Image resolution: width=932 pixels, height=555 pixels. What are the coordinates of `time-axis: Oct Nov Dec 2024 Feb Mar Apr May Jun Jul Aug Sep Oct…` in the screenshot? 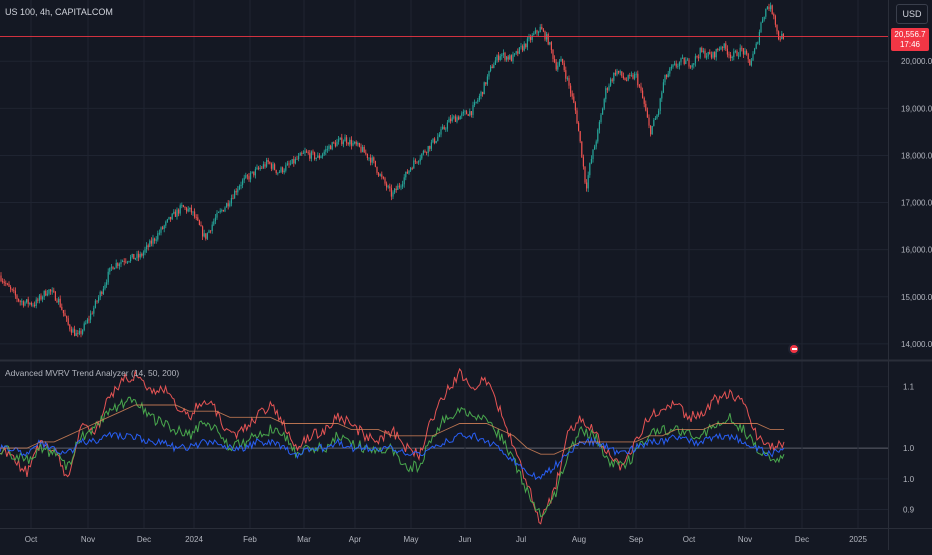 It's located at (446, 539).